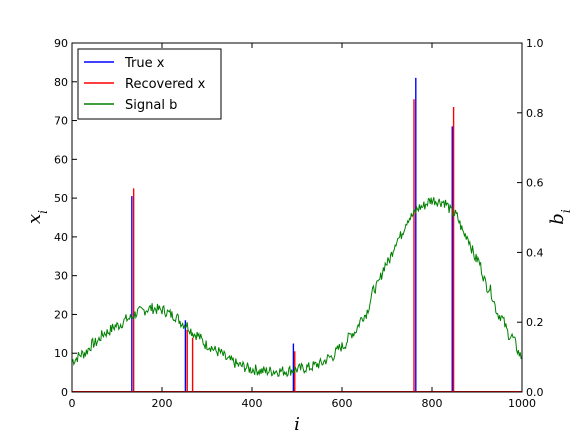 Image resolution: width=581 pixels, height=436 pixels. I want to click on x-tick-label: 400, so click(252, 403).